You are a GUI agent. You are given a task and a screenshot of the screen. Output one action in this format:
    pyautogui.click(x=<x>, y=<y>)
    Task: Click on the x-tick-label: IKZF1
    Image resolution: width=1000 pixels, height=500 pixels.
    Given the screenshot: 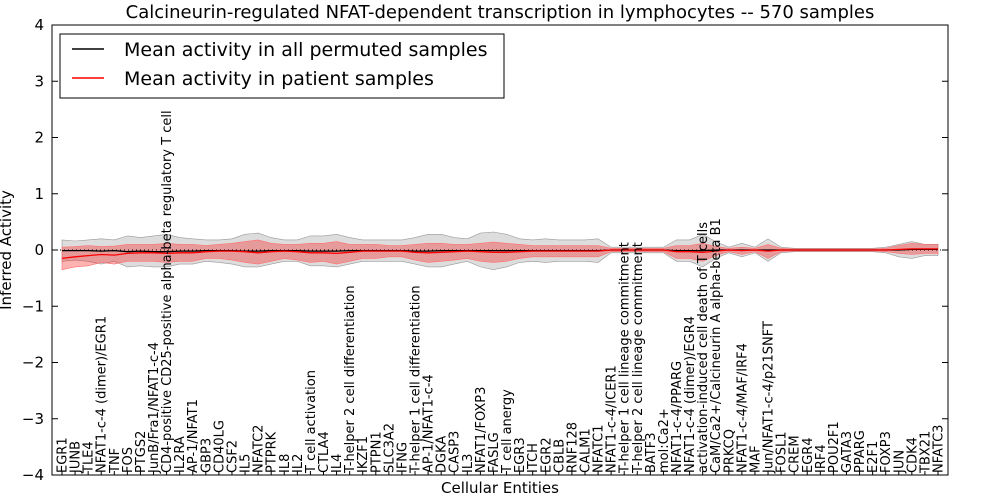 What is the action you would take?
    pyautogui.click(x=363, y=454)
    